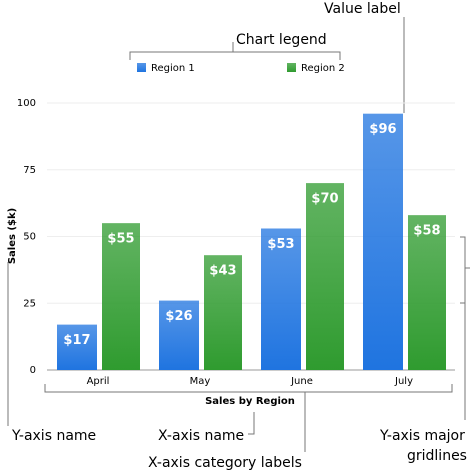 Image resolution: width=474 pixels, height=476 pixels. Describe the element at coordinates (33, 370) in the screenshot. I see `y-tick-label: 0` at that location.